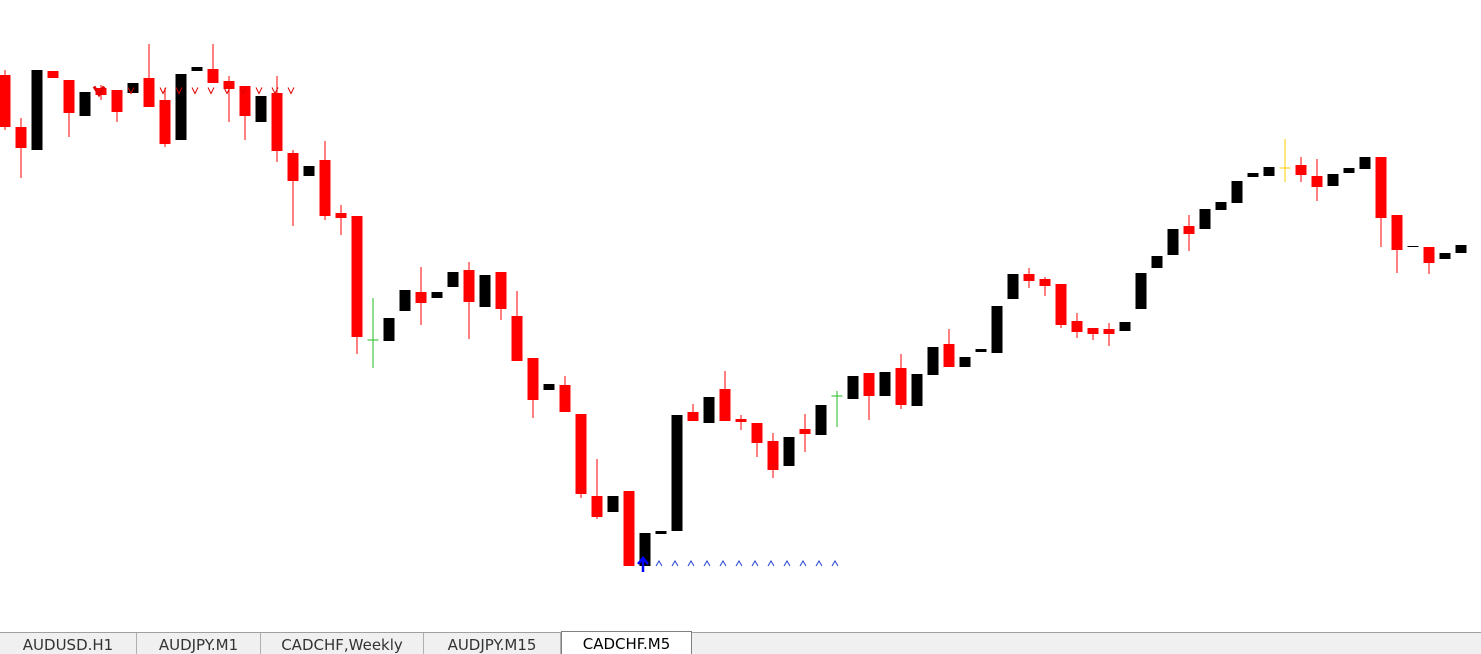 The width and height of the screenshot is (1481, 654). What do you see at coordinates (199, 643) in the screenshot?
I see `chart-tab: AUDJPY.M1` at bounding box center [199, 643].